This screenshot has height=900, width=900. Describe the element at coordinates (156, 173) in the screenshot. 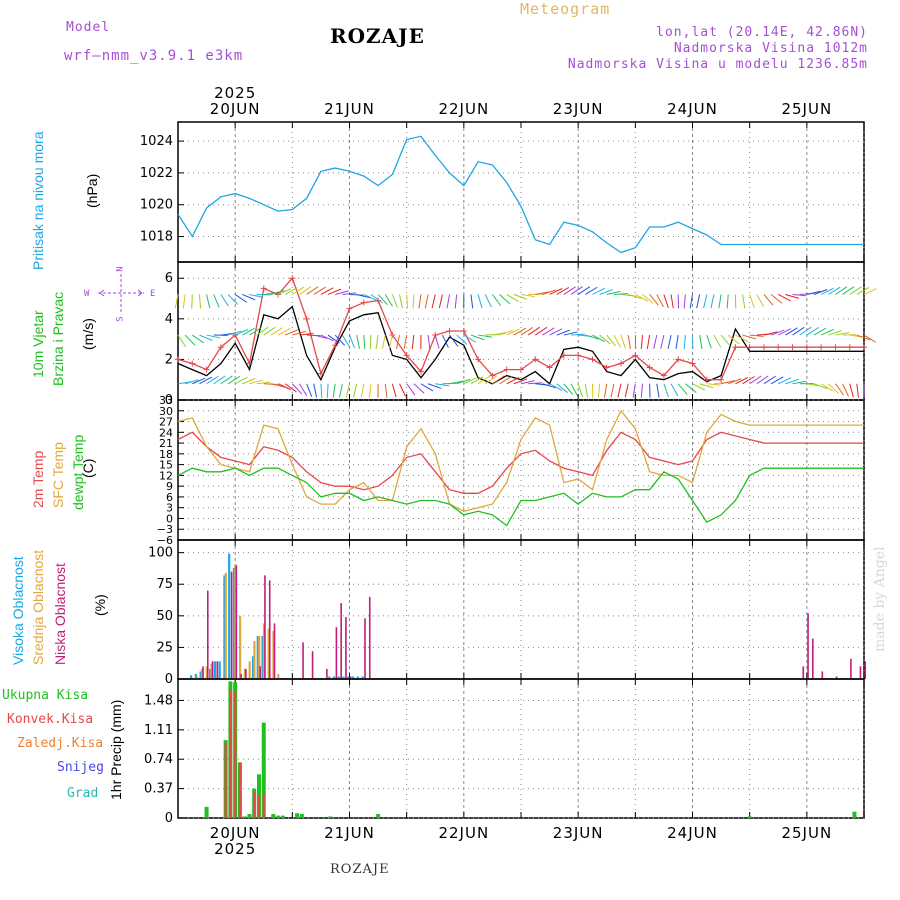

I see `ytick-label-pressure: 1022` at that location.